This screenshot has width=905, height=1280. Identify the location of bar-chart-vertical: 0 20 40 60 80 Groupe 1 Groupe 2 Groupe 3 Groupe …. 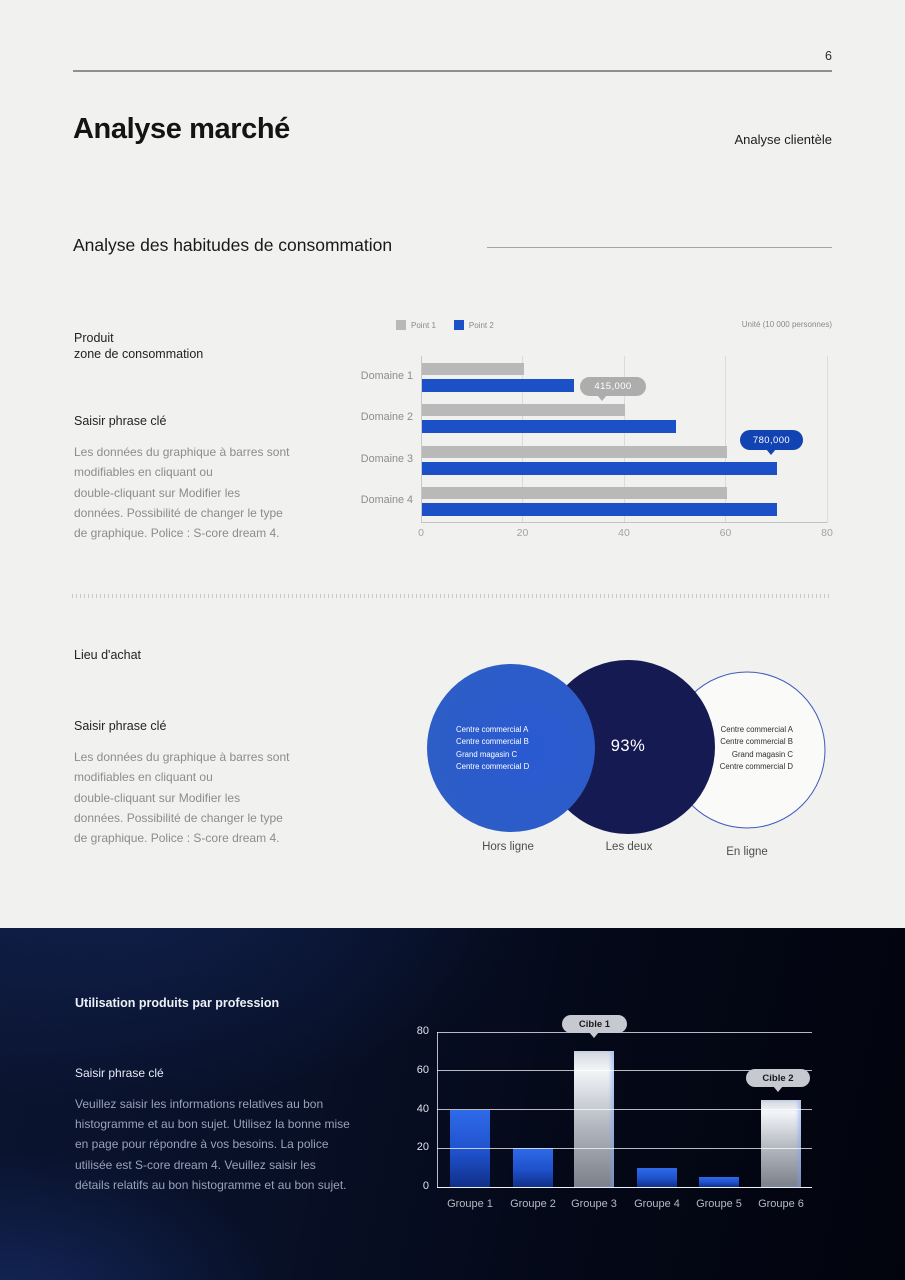
(614, 1117).